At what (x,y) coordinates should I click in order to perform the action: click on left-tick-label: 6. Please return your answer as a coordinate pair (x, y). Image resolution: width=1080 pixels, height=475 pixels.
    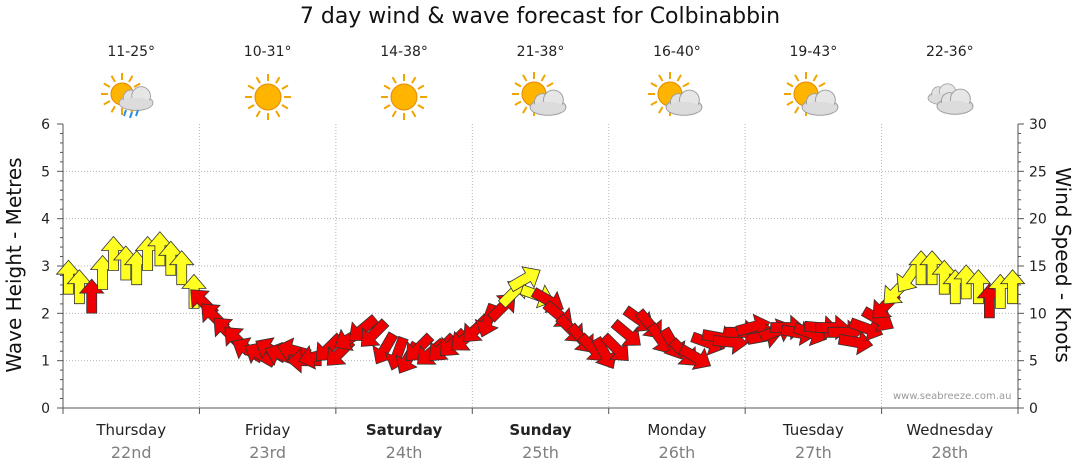
    Looking at the image, I should click on (45, 125).